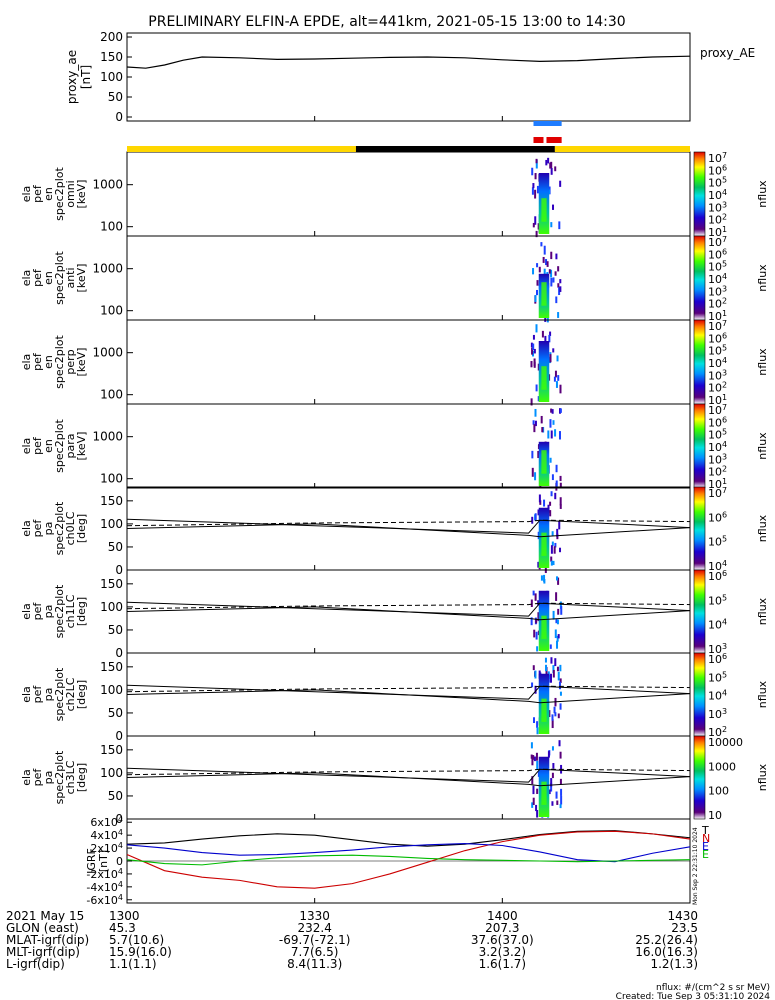 This screenshot has width=775, height=1000. I want to click on pa-ylabel: ch0LC, so click(70, 528).